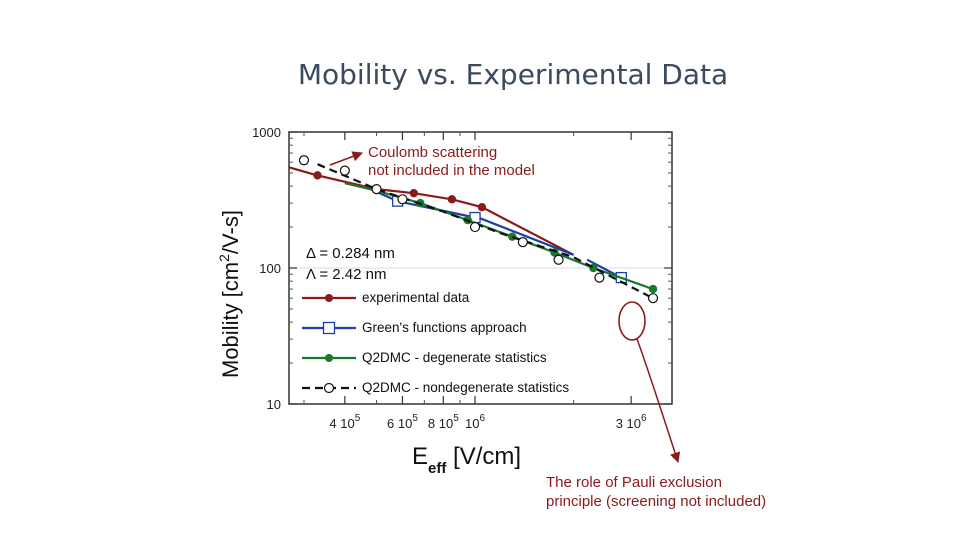 The width and height of the screenshot is (960, 540). What do you see at coordinates (346, 274) in the screenshot?
I see `param-lambda: Λ = 2.42 nm` at bounding box center [346, 274].